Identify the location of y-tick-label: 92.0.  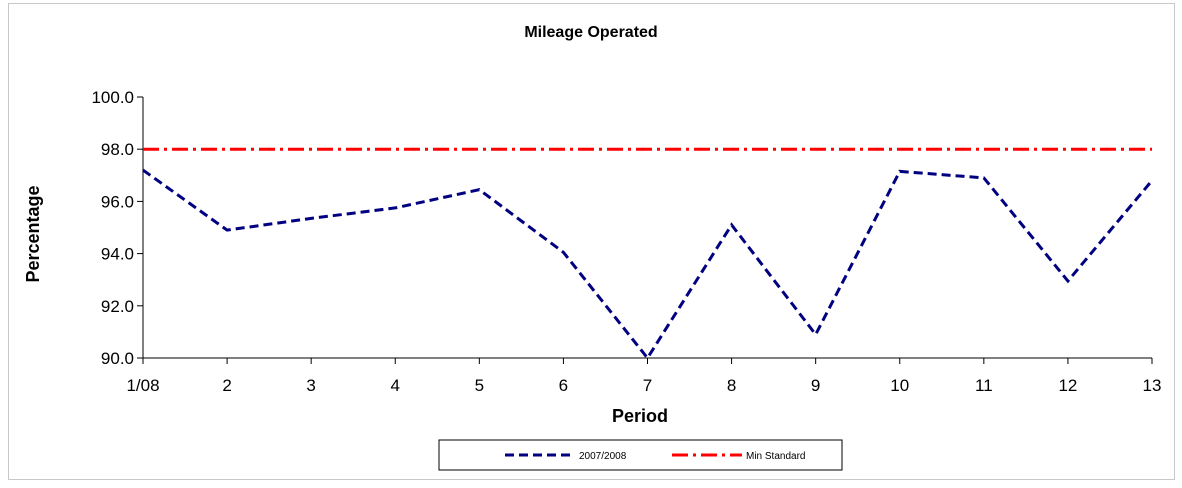
(117, 306).